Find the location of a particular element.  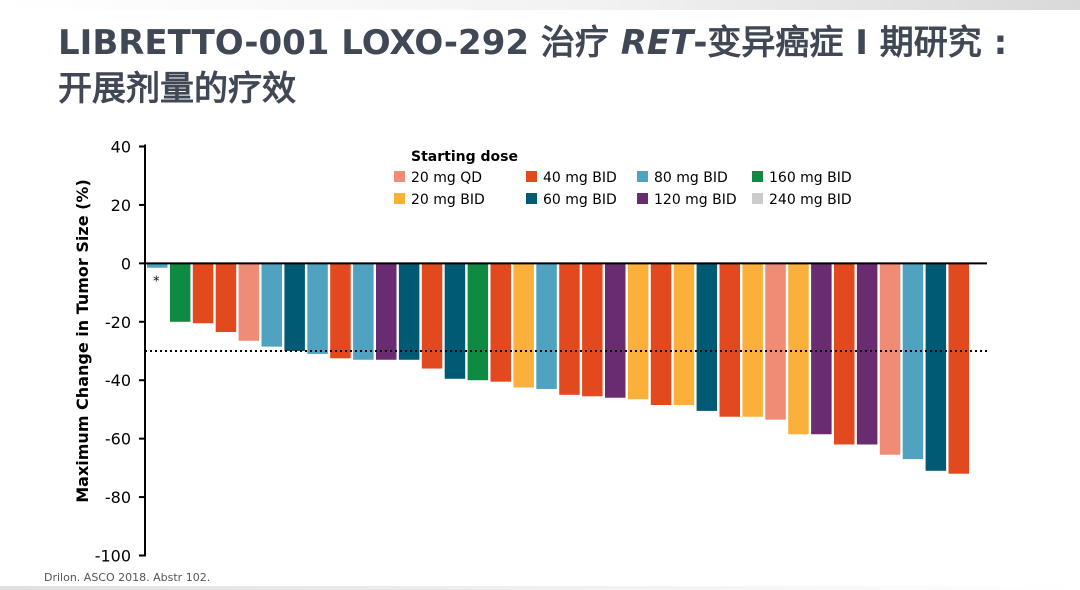

legend-label-4: 160 mg BID is located at coordinates (810, 178).